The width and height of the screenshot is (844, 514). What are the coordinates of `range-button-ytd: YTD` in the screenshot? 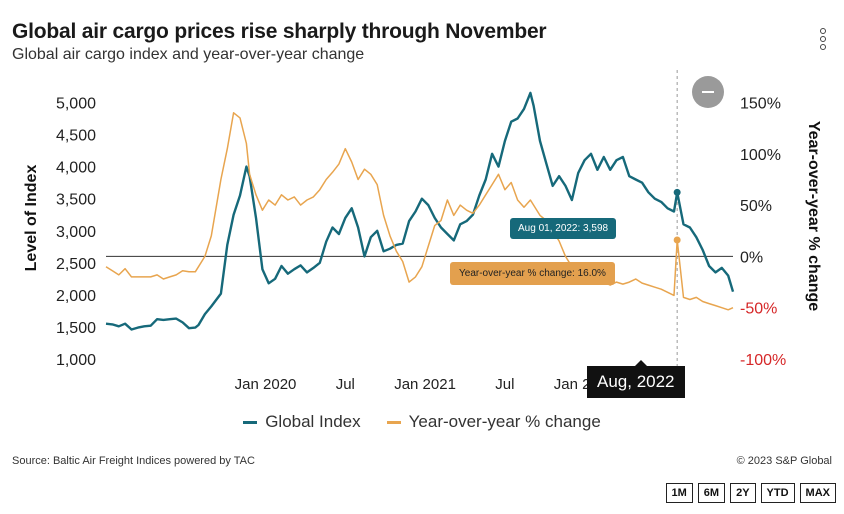 It's located at (777, 493).